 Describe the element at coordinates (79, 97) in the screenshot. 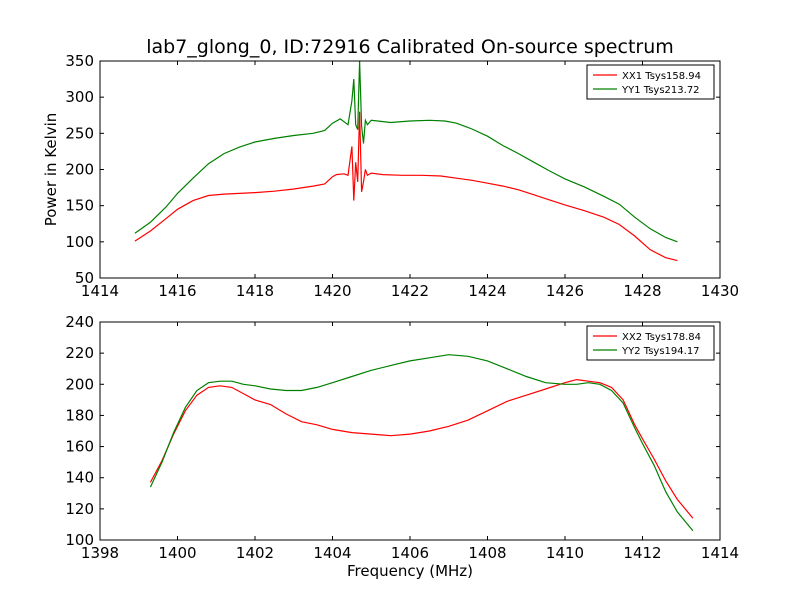

I see `top-y-tick-label: 300` at that location.